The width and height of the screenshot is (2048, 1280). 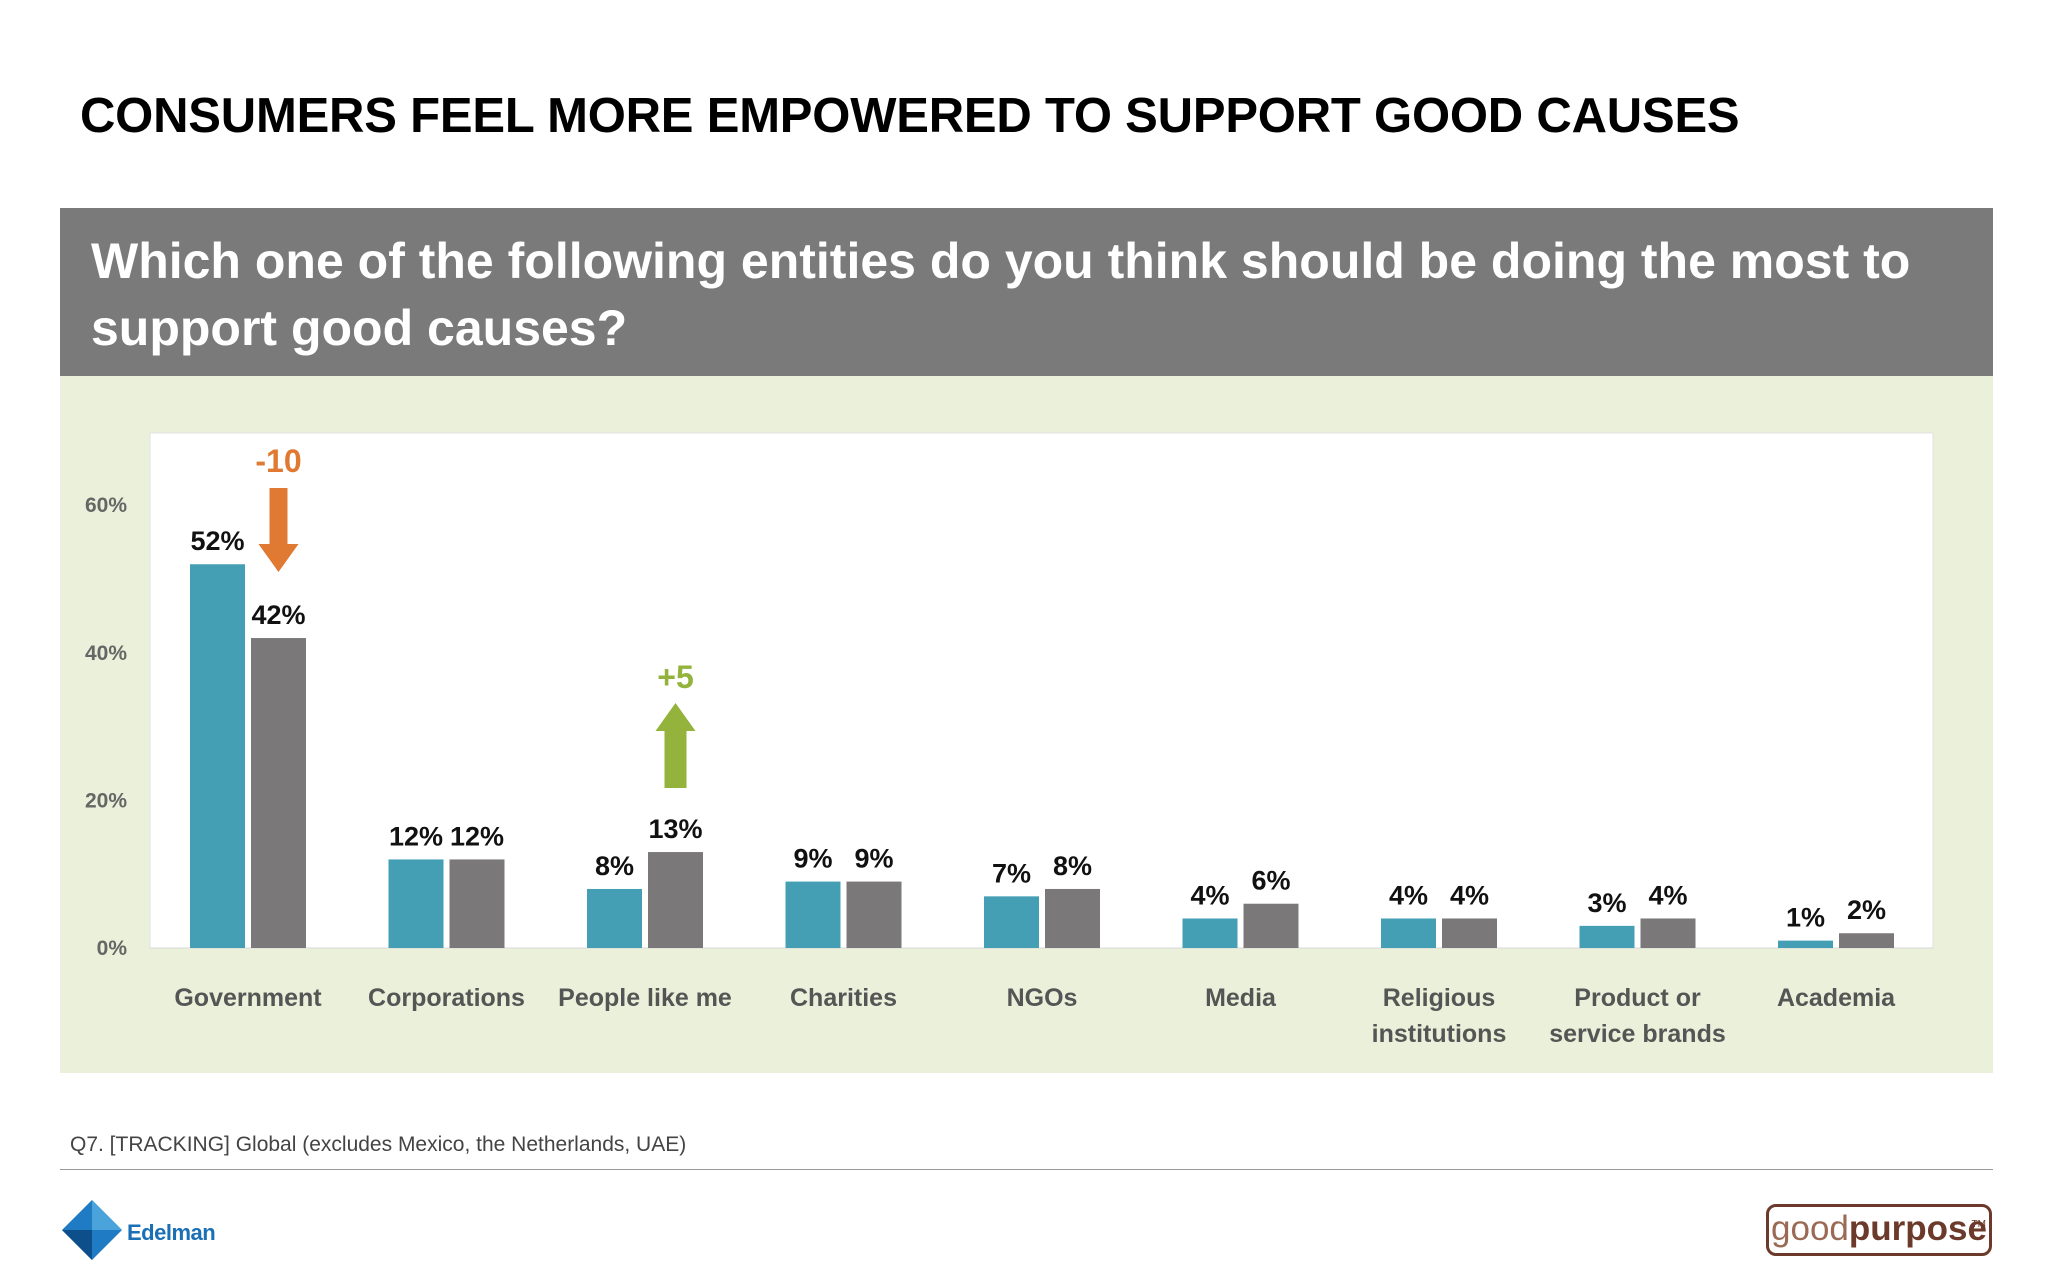 What do you see at coordinates (1805, 918) in the screenshot?
I see `data-label: 1%` at bounding box center [1805, 918].